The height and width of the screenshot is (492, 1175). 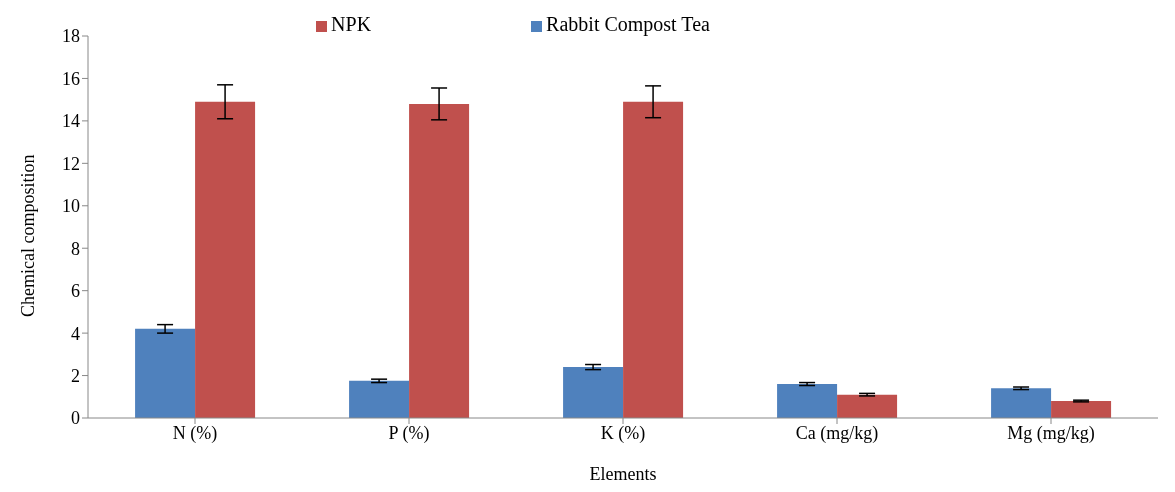 What do you see at coordinates (409, 433) in the screenshot?
I see `x-tick-label: P (%)` at bounding box center [409, 433].